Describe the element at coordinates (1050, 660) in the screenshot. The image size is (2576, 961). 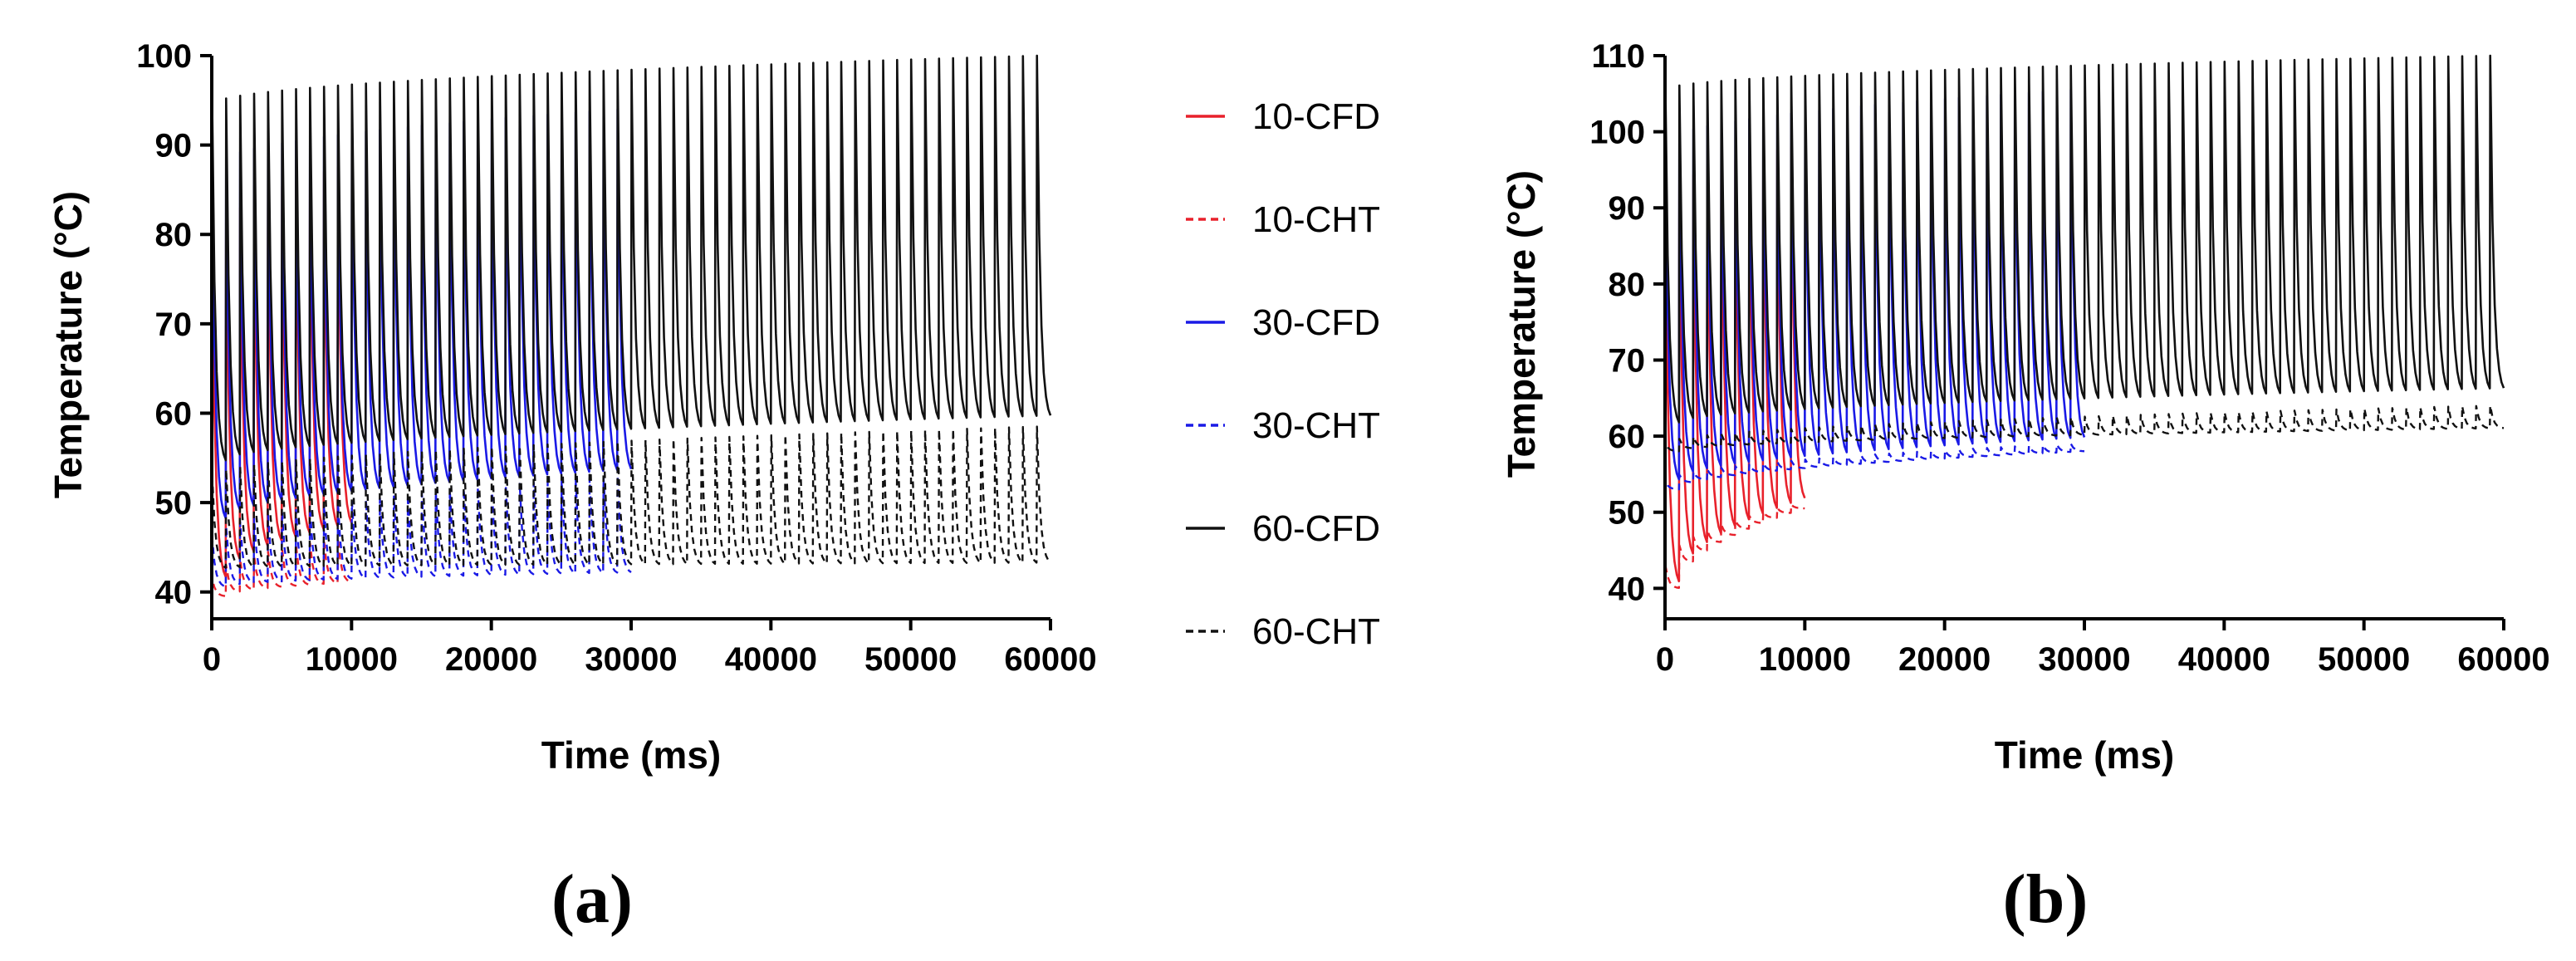
I see `panel-a-x-tick-label: 60000` at that location.